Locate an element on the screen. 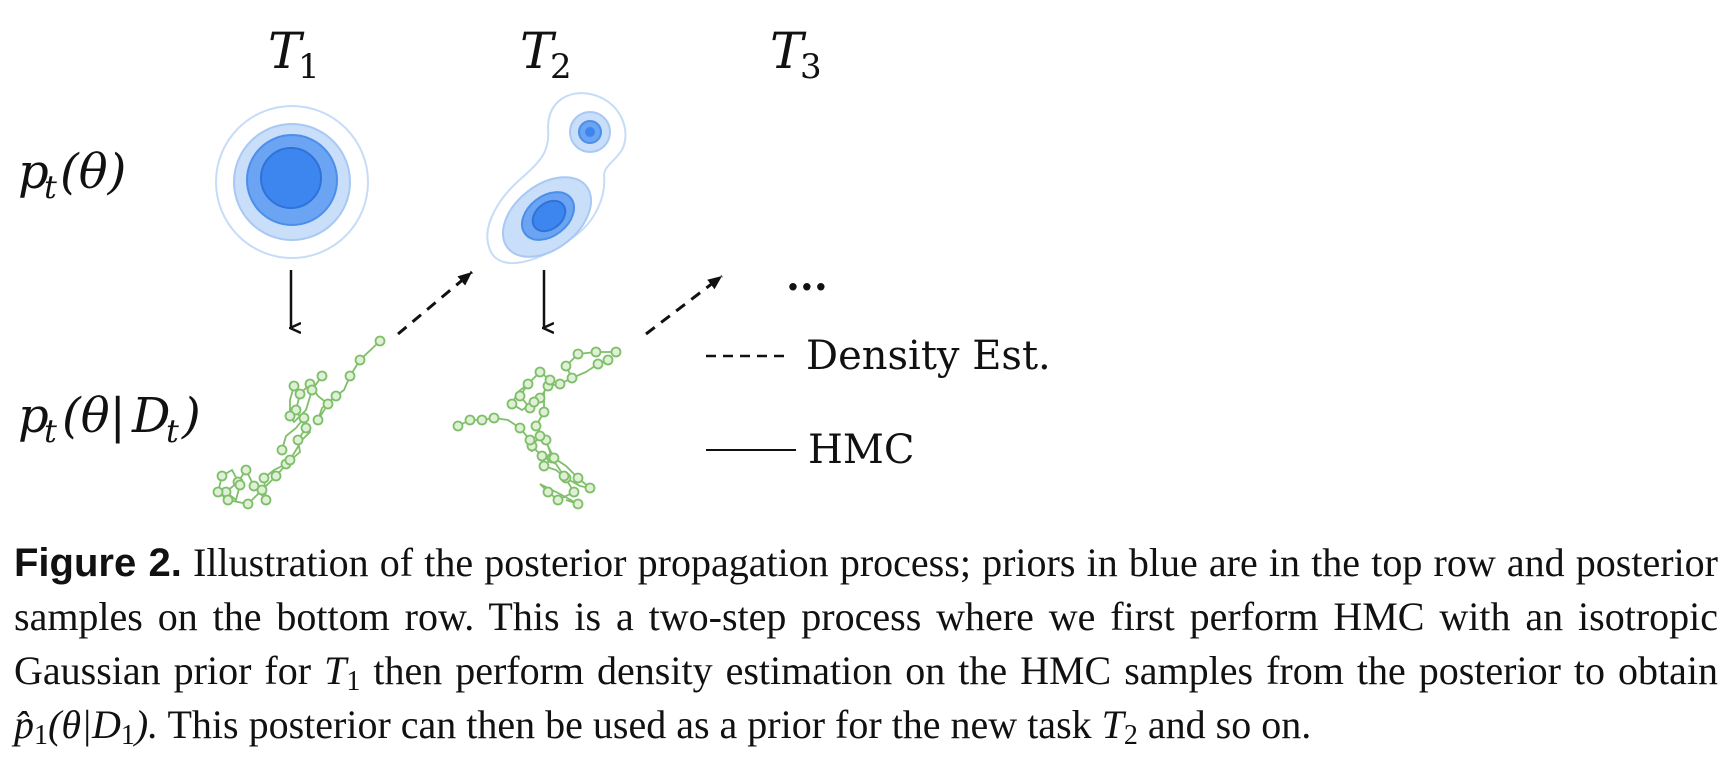 This screenshot has height=768, width=1731. svg-text: 1 is located at coordinates (309, 67).